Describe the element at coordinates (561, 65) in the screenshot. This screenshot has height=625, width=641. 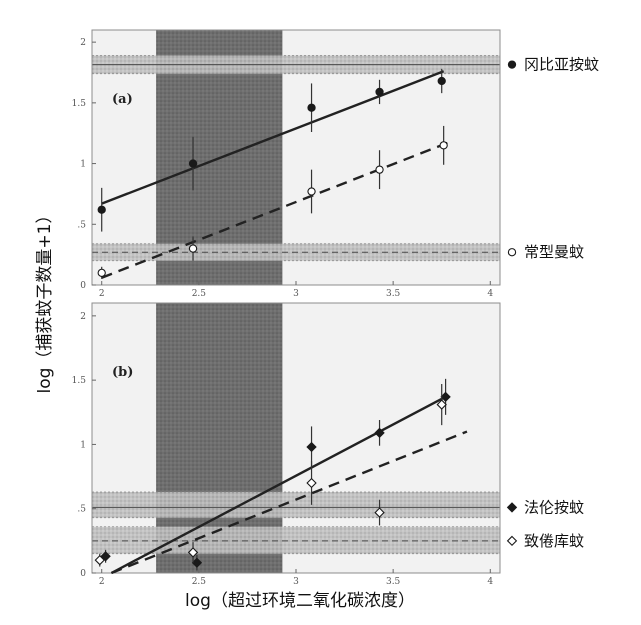
I see `legend-label: 冈比亚按蚊` at that location.